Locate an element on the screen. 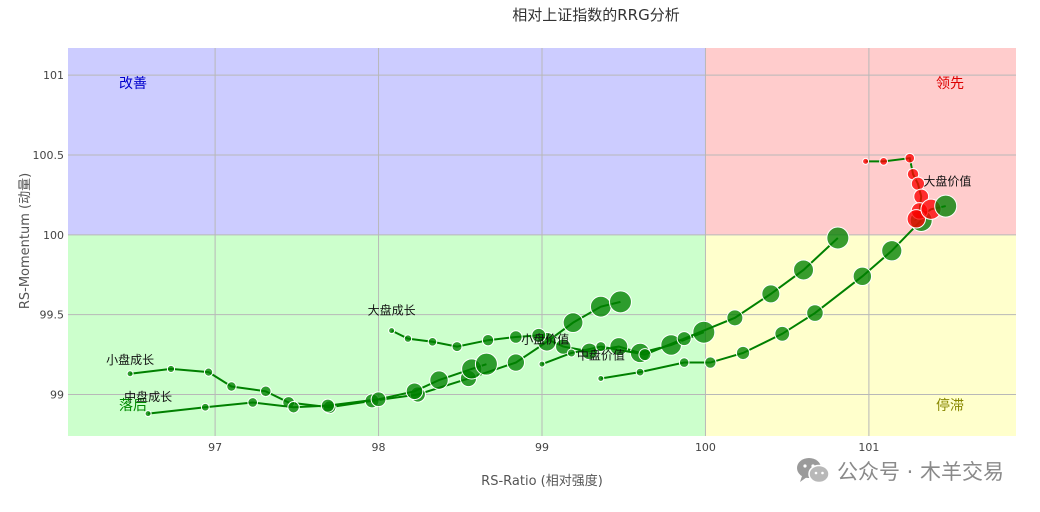  y-tick-label: 100 is located at coordinates (53, 235).